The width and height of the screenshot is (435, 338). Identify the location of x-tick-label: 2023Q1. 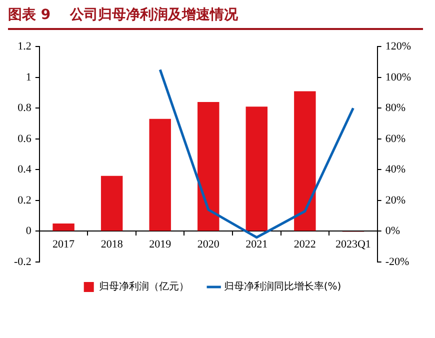
(353, 244).